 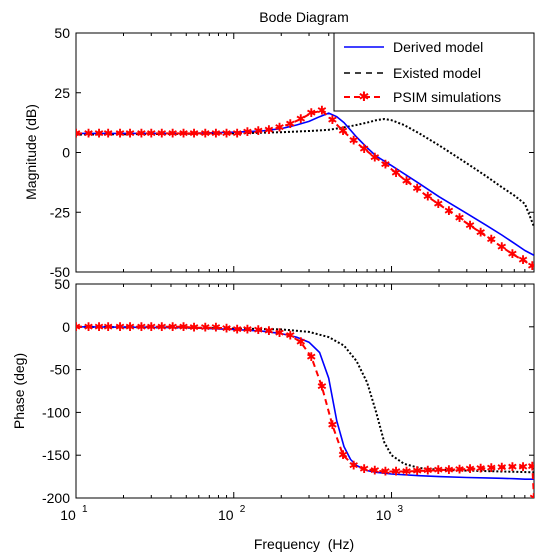 What do you see at coordinates (62, 284) in the screenshot?
I see `phase-y-tick-label: 50` at bounding box center [62, 284].